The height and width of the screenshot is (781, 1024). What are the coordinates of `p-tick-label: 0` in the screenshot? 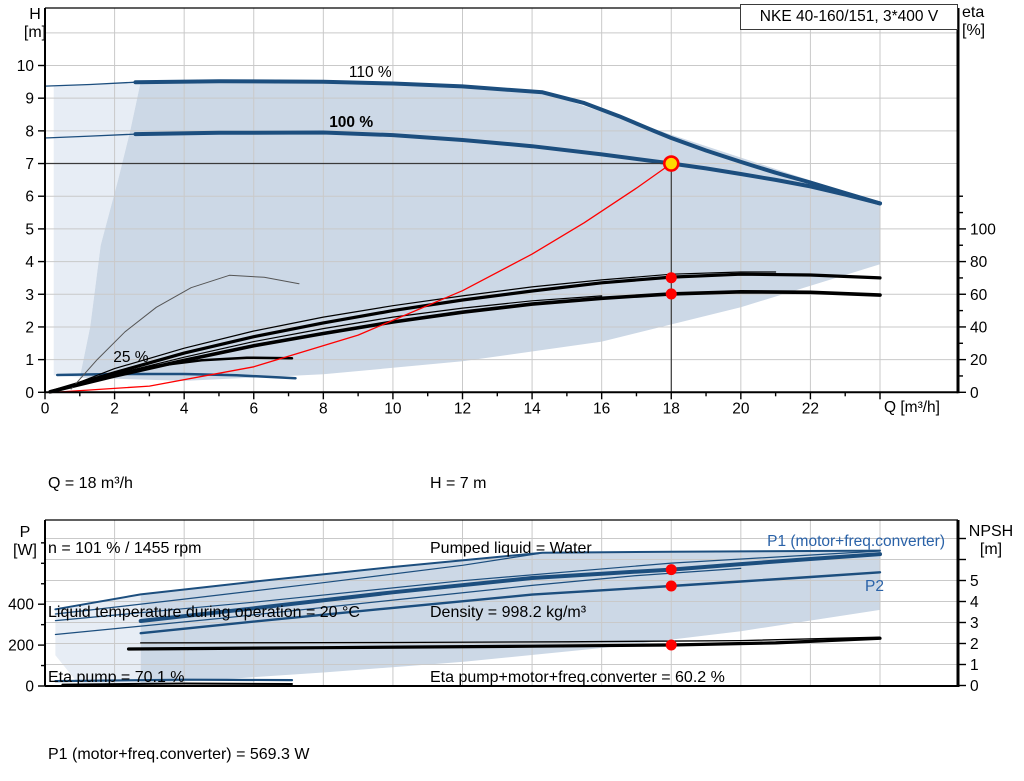 It's located at (29, 687).